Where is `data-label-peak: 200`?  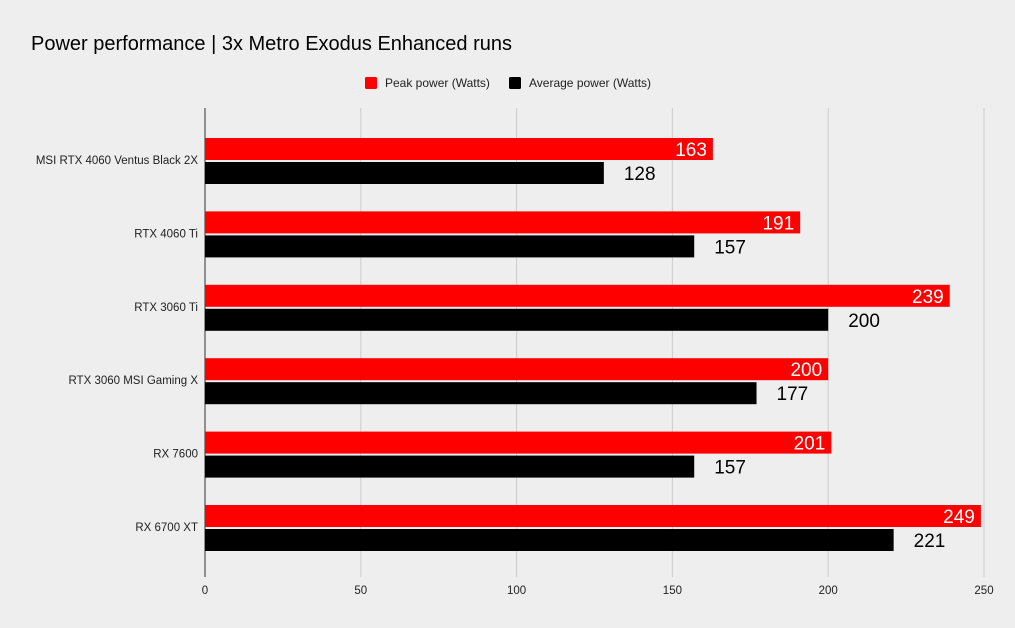
data-label-peak: 200 is located at coordinates (806, 370).